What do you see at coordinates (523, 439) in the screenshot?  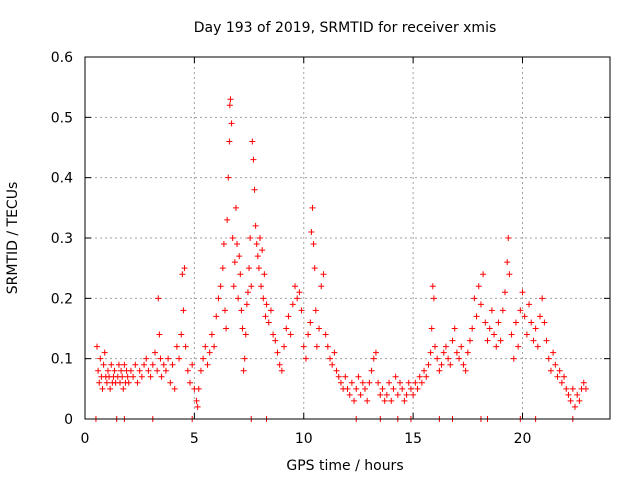 I see `x-tick-label: 20` at bounding box center [523, 439].